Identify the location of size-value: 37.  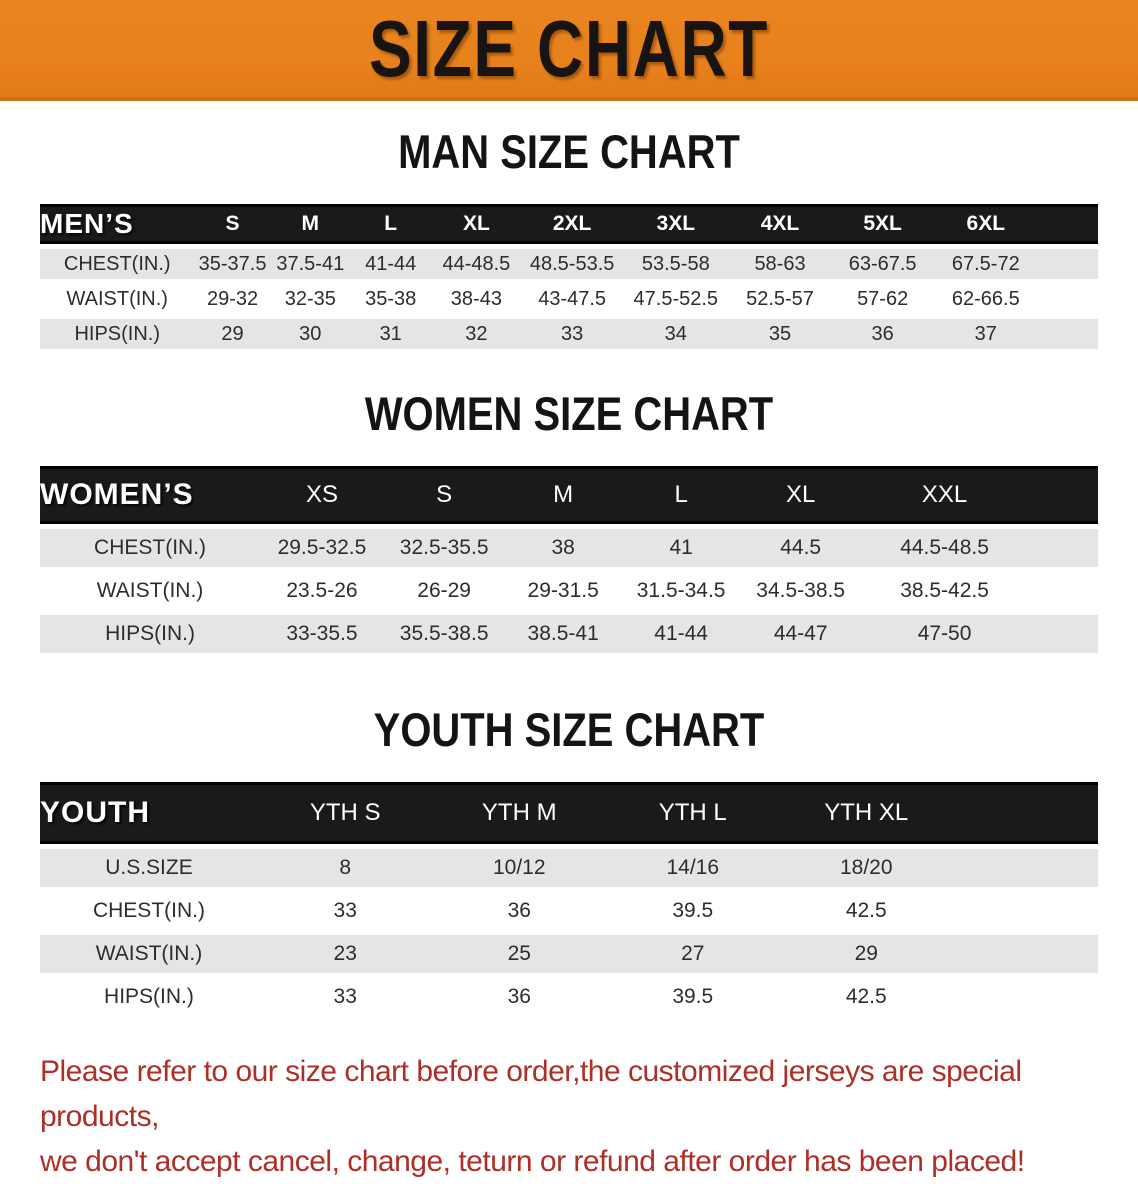
(985, 334).